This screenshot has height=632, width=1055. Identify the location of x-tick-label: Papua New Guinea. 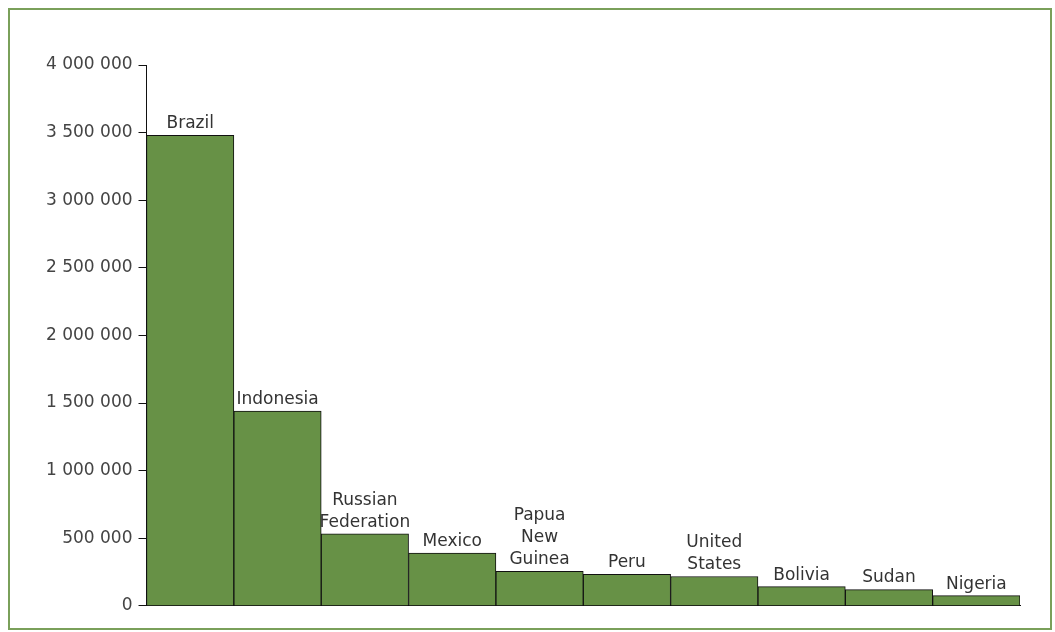
(539, 536).